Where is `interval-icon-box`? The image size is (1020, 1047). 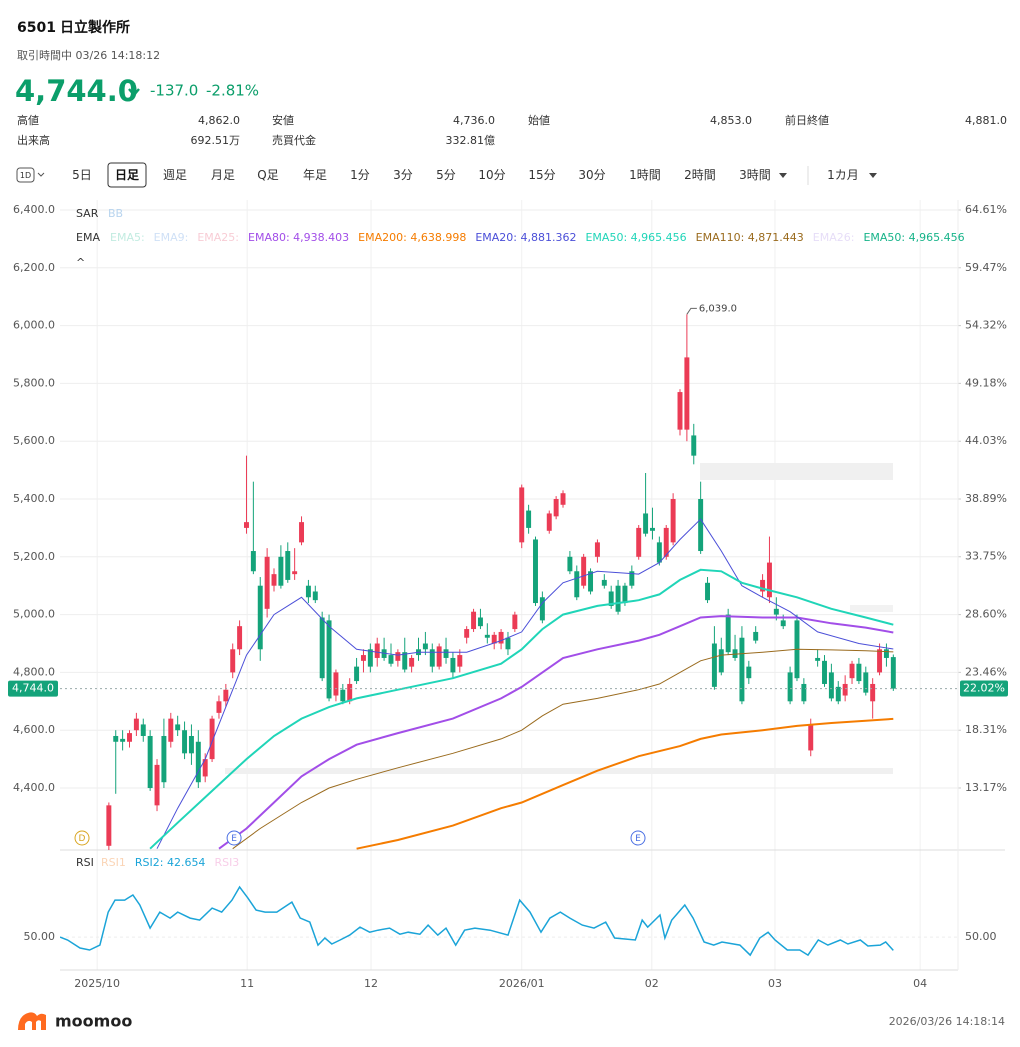
interval-icon-box is located at coordinates (25, 175).